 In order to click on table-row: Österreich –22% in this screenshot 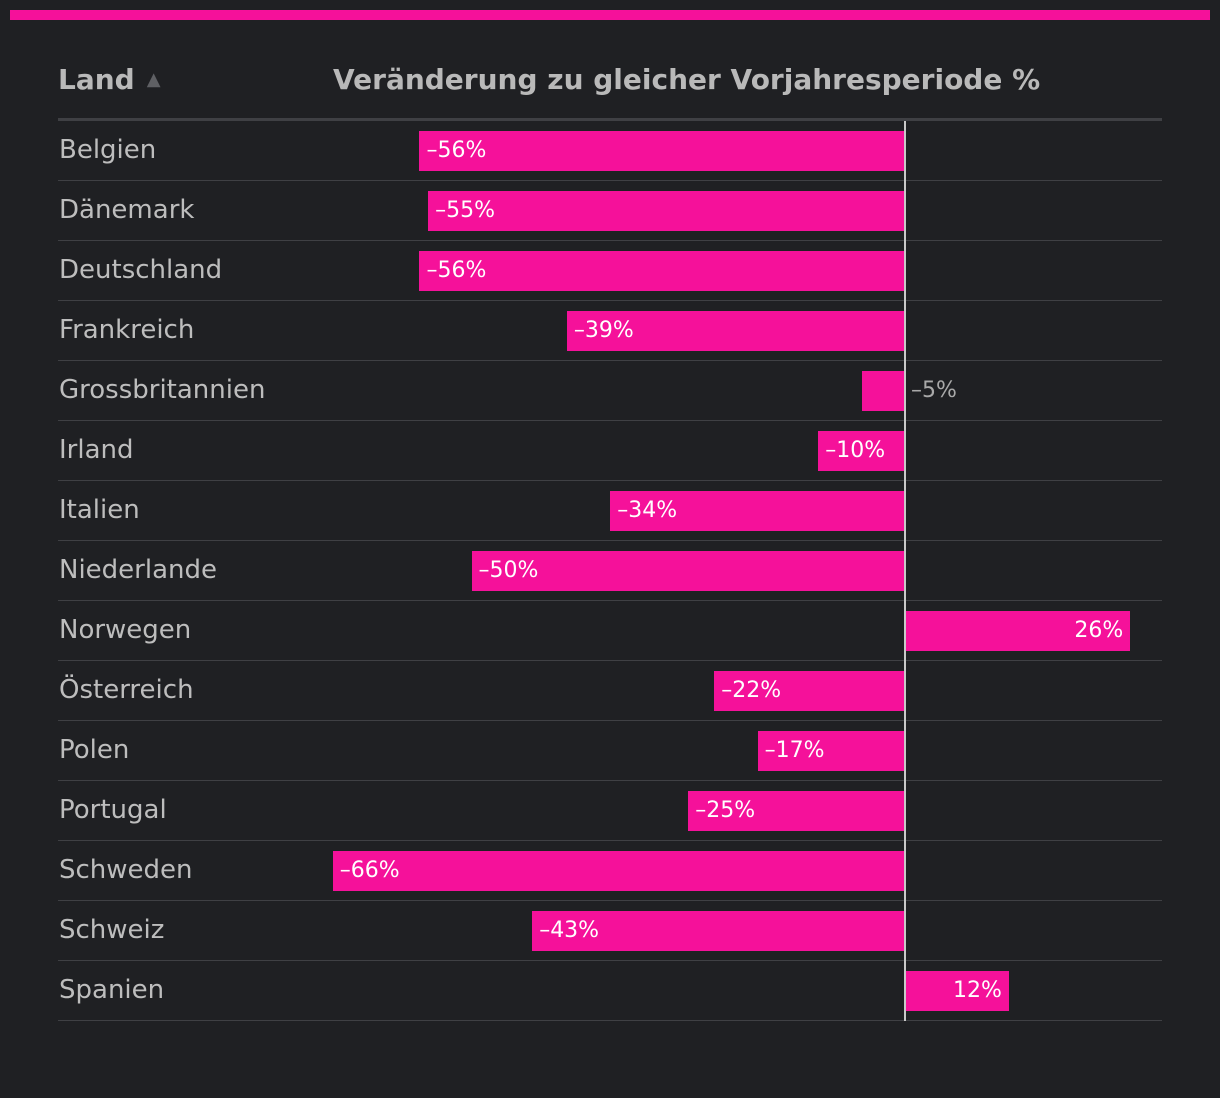, I will do `click(610, 691)`.